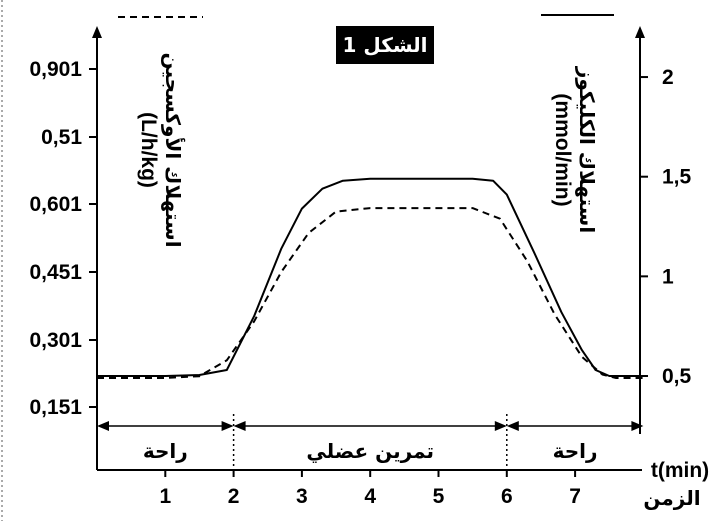 The image size is (723, 521). I want to click on x-tick-label: 1, so click(165, 496).